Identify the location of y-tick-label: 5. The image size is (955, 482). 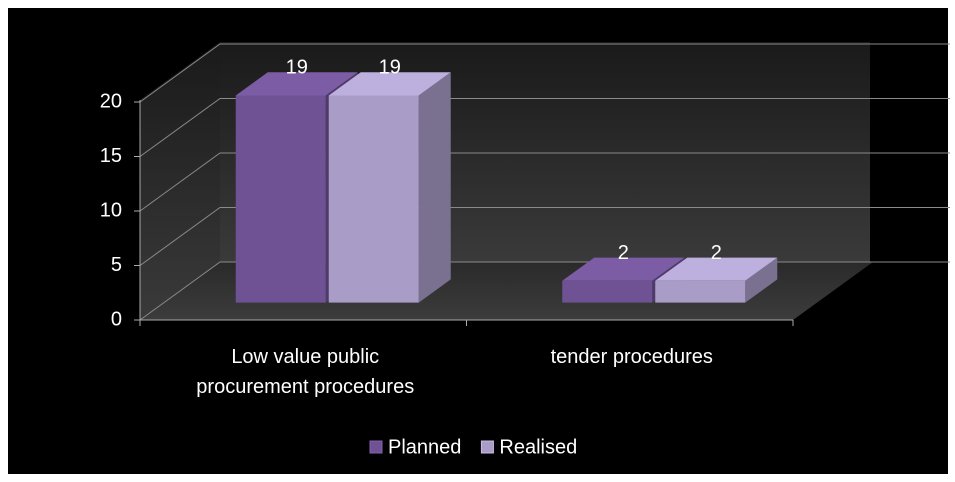
(116, 265).